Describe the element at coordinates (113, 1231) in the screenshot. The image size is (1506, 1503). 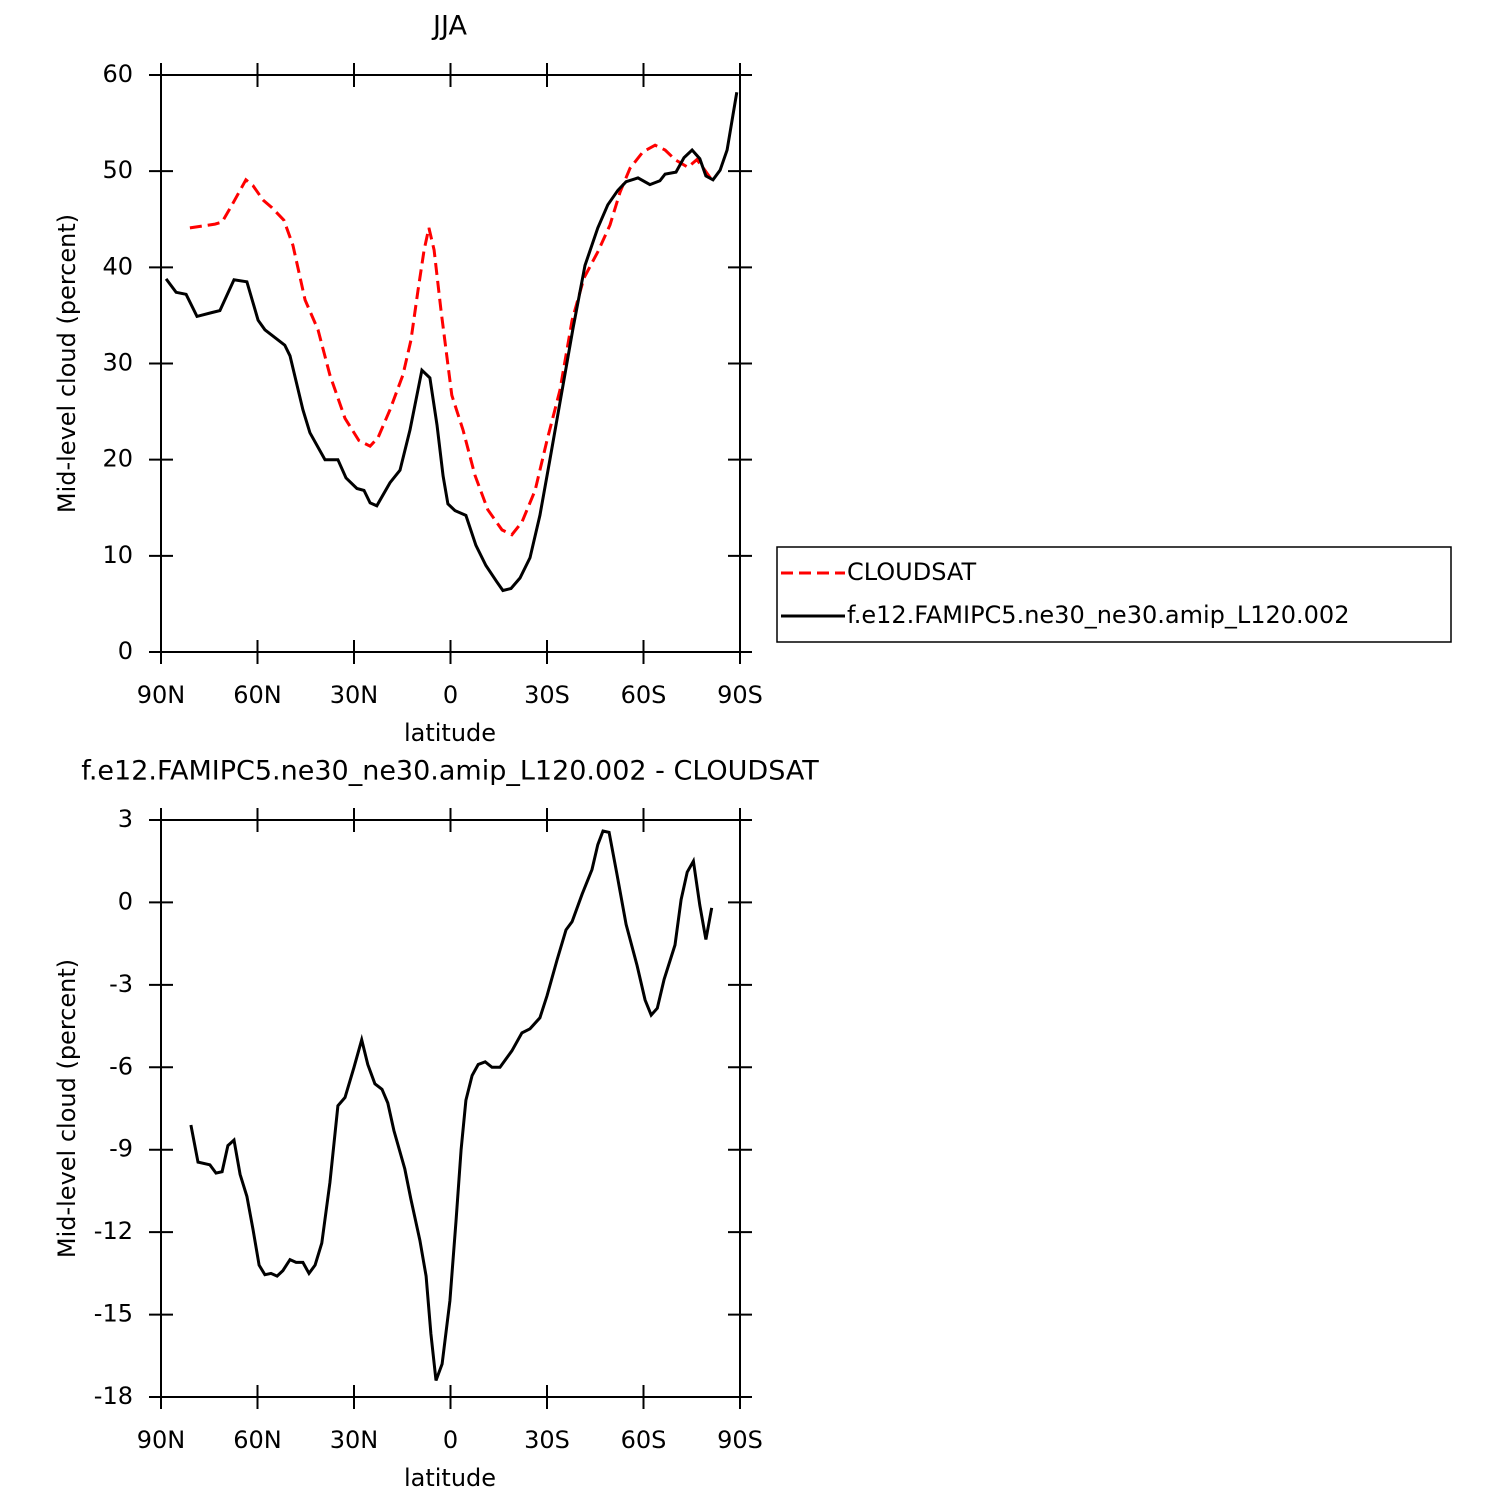
I see `y-tick-label: -12` at that location.